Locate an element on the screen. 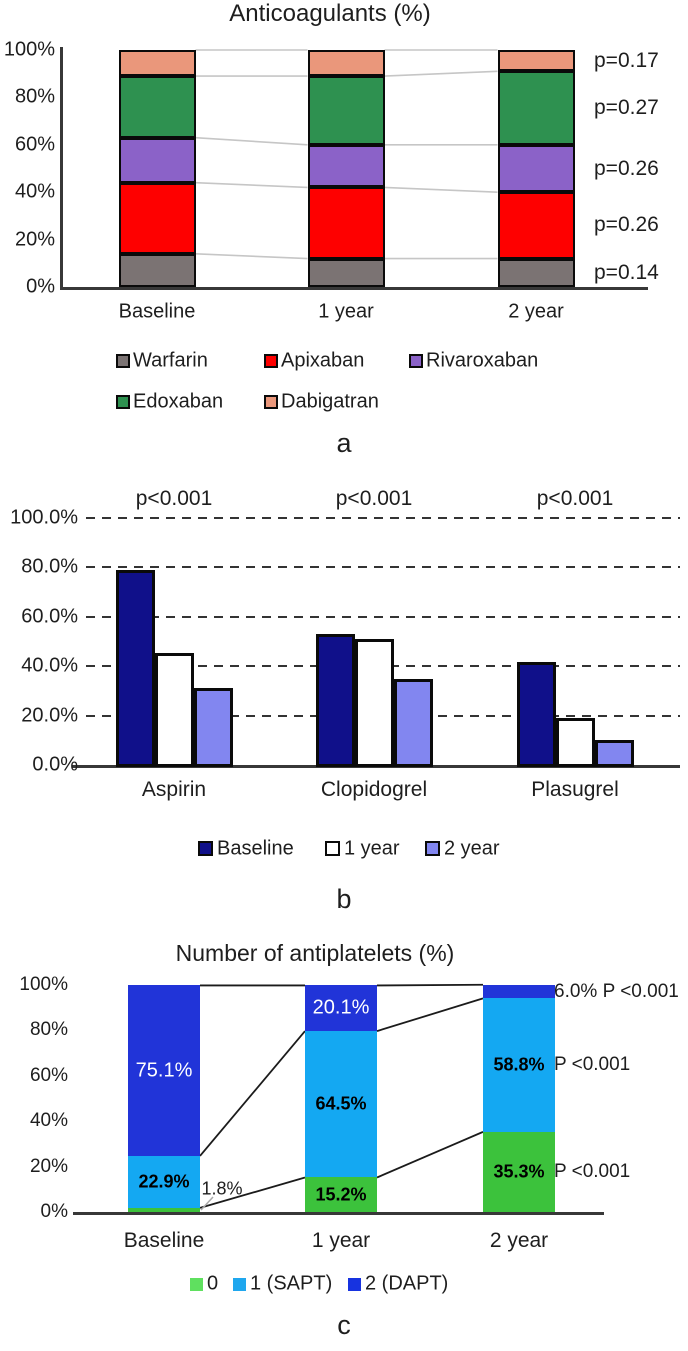 Image resolution: width=688 pixels, height=1351 pixels. segment-value-label: 64.5% is located at coordinates (341, 1103).